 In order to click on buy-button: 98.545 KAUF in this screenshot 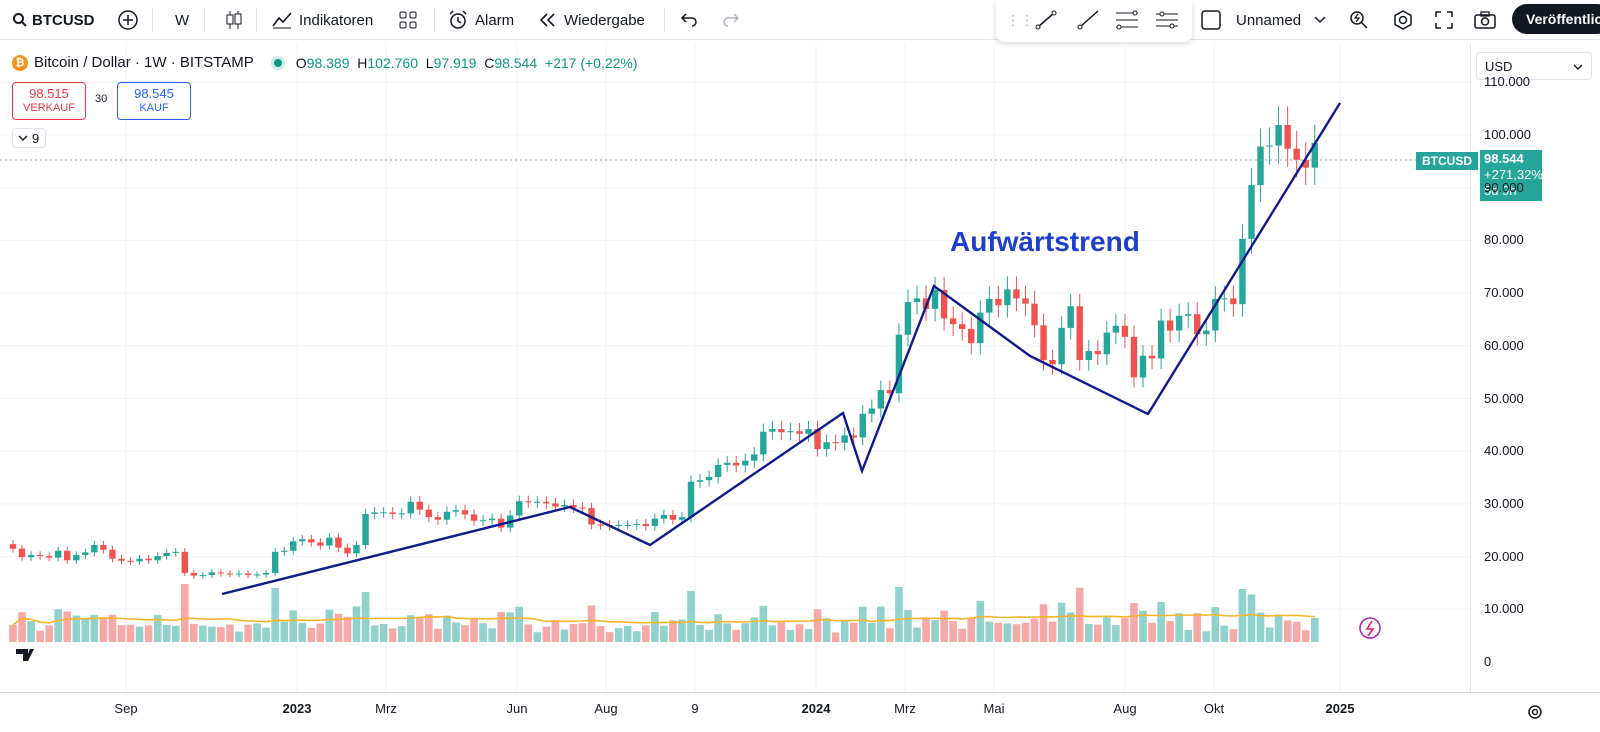, I will do `click(154, 101)`.